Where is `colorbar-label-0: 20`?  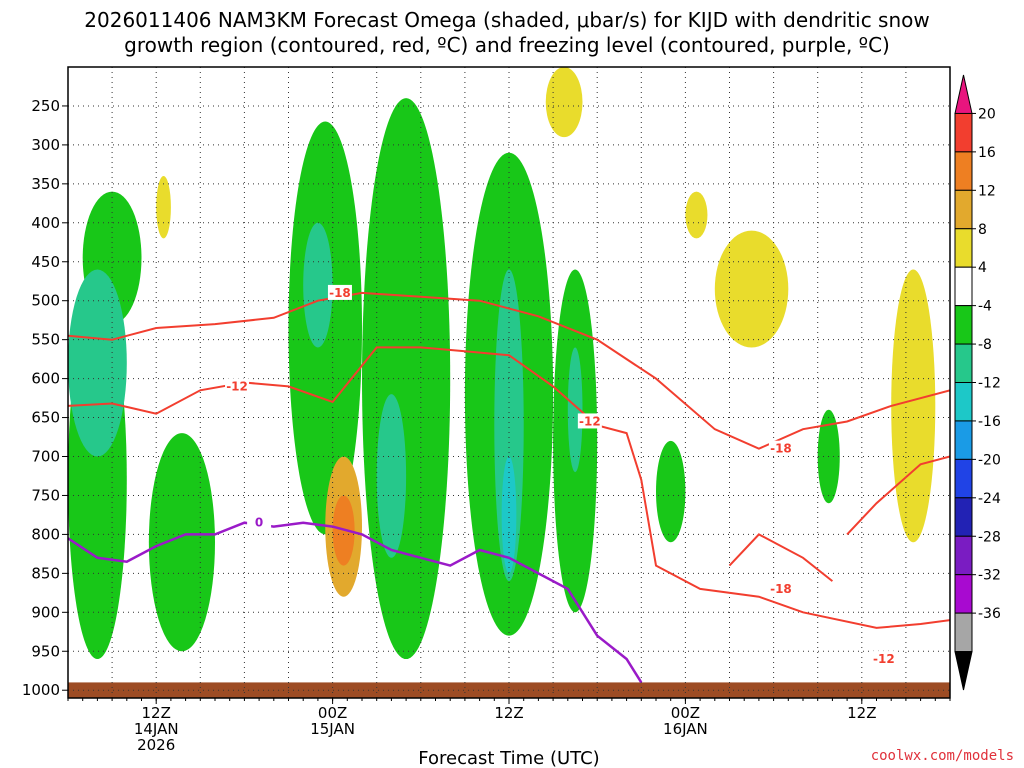
colorbar-label-0: 20 is located at coordinates (987, 114).